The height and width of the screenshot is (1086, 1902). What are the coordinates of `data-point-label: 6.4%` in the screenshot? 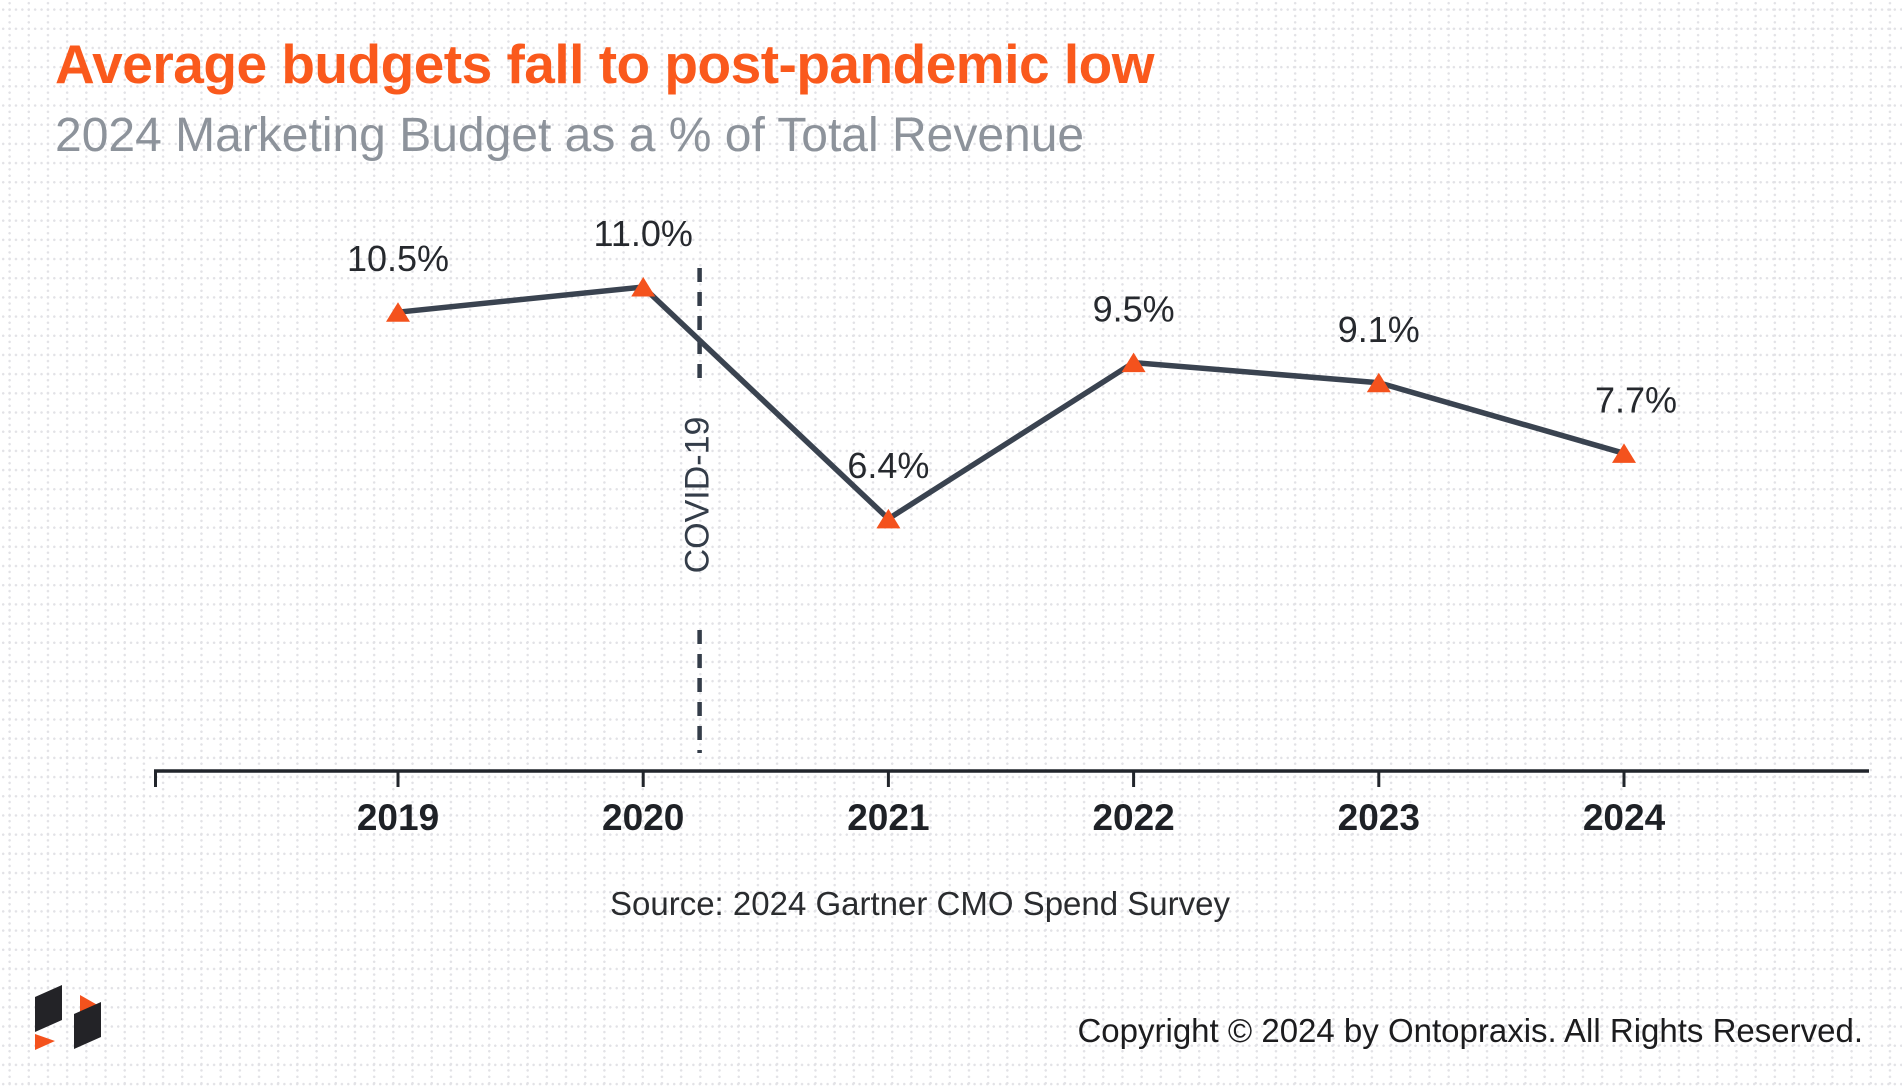 It's located at (888, 465).